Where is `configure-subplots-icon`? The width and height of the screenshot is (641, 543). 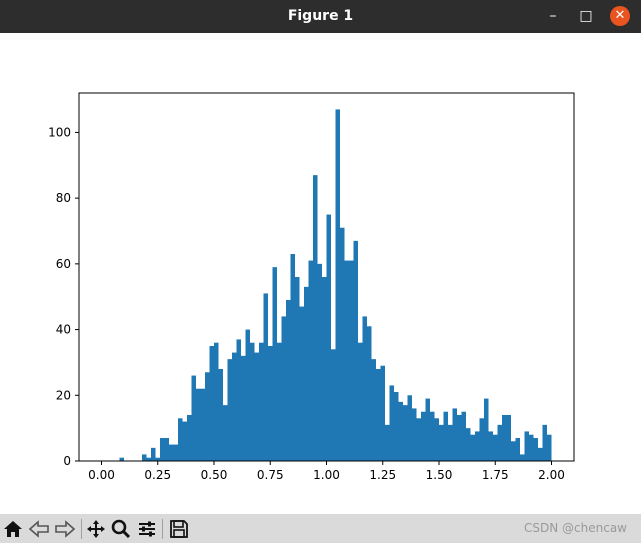
configure-subplots-icon is located at coordinates (147, 529).